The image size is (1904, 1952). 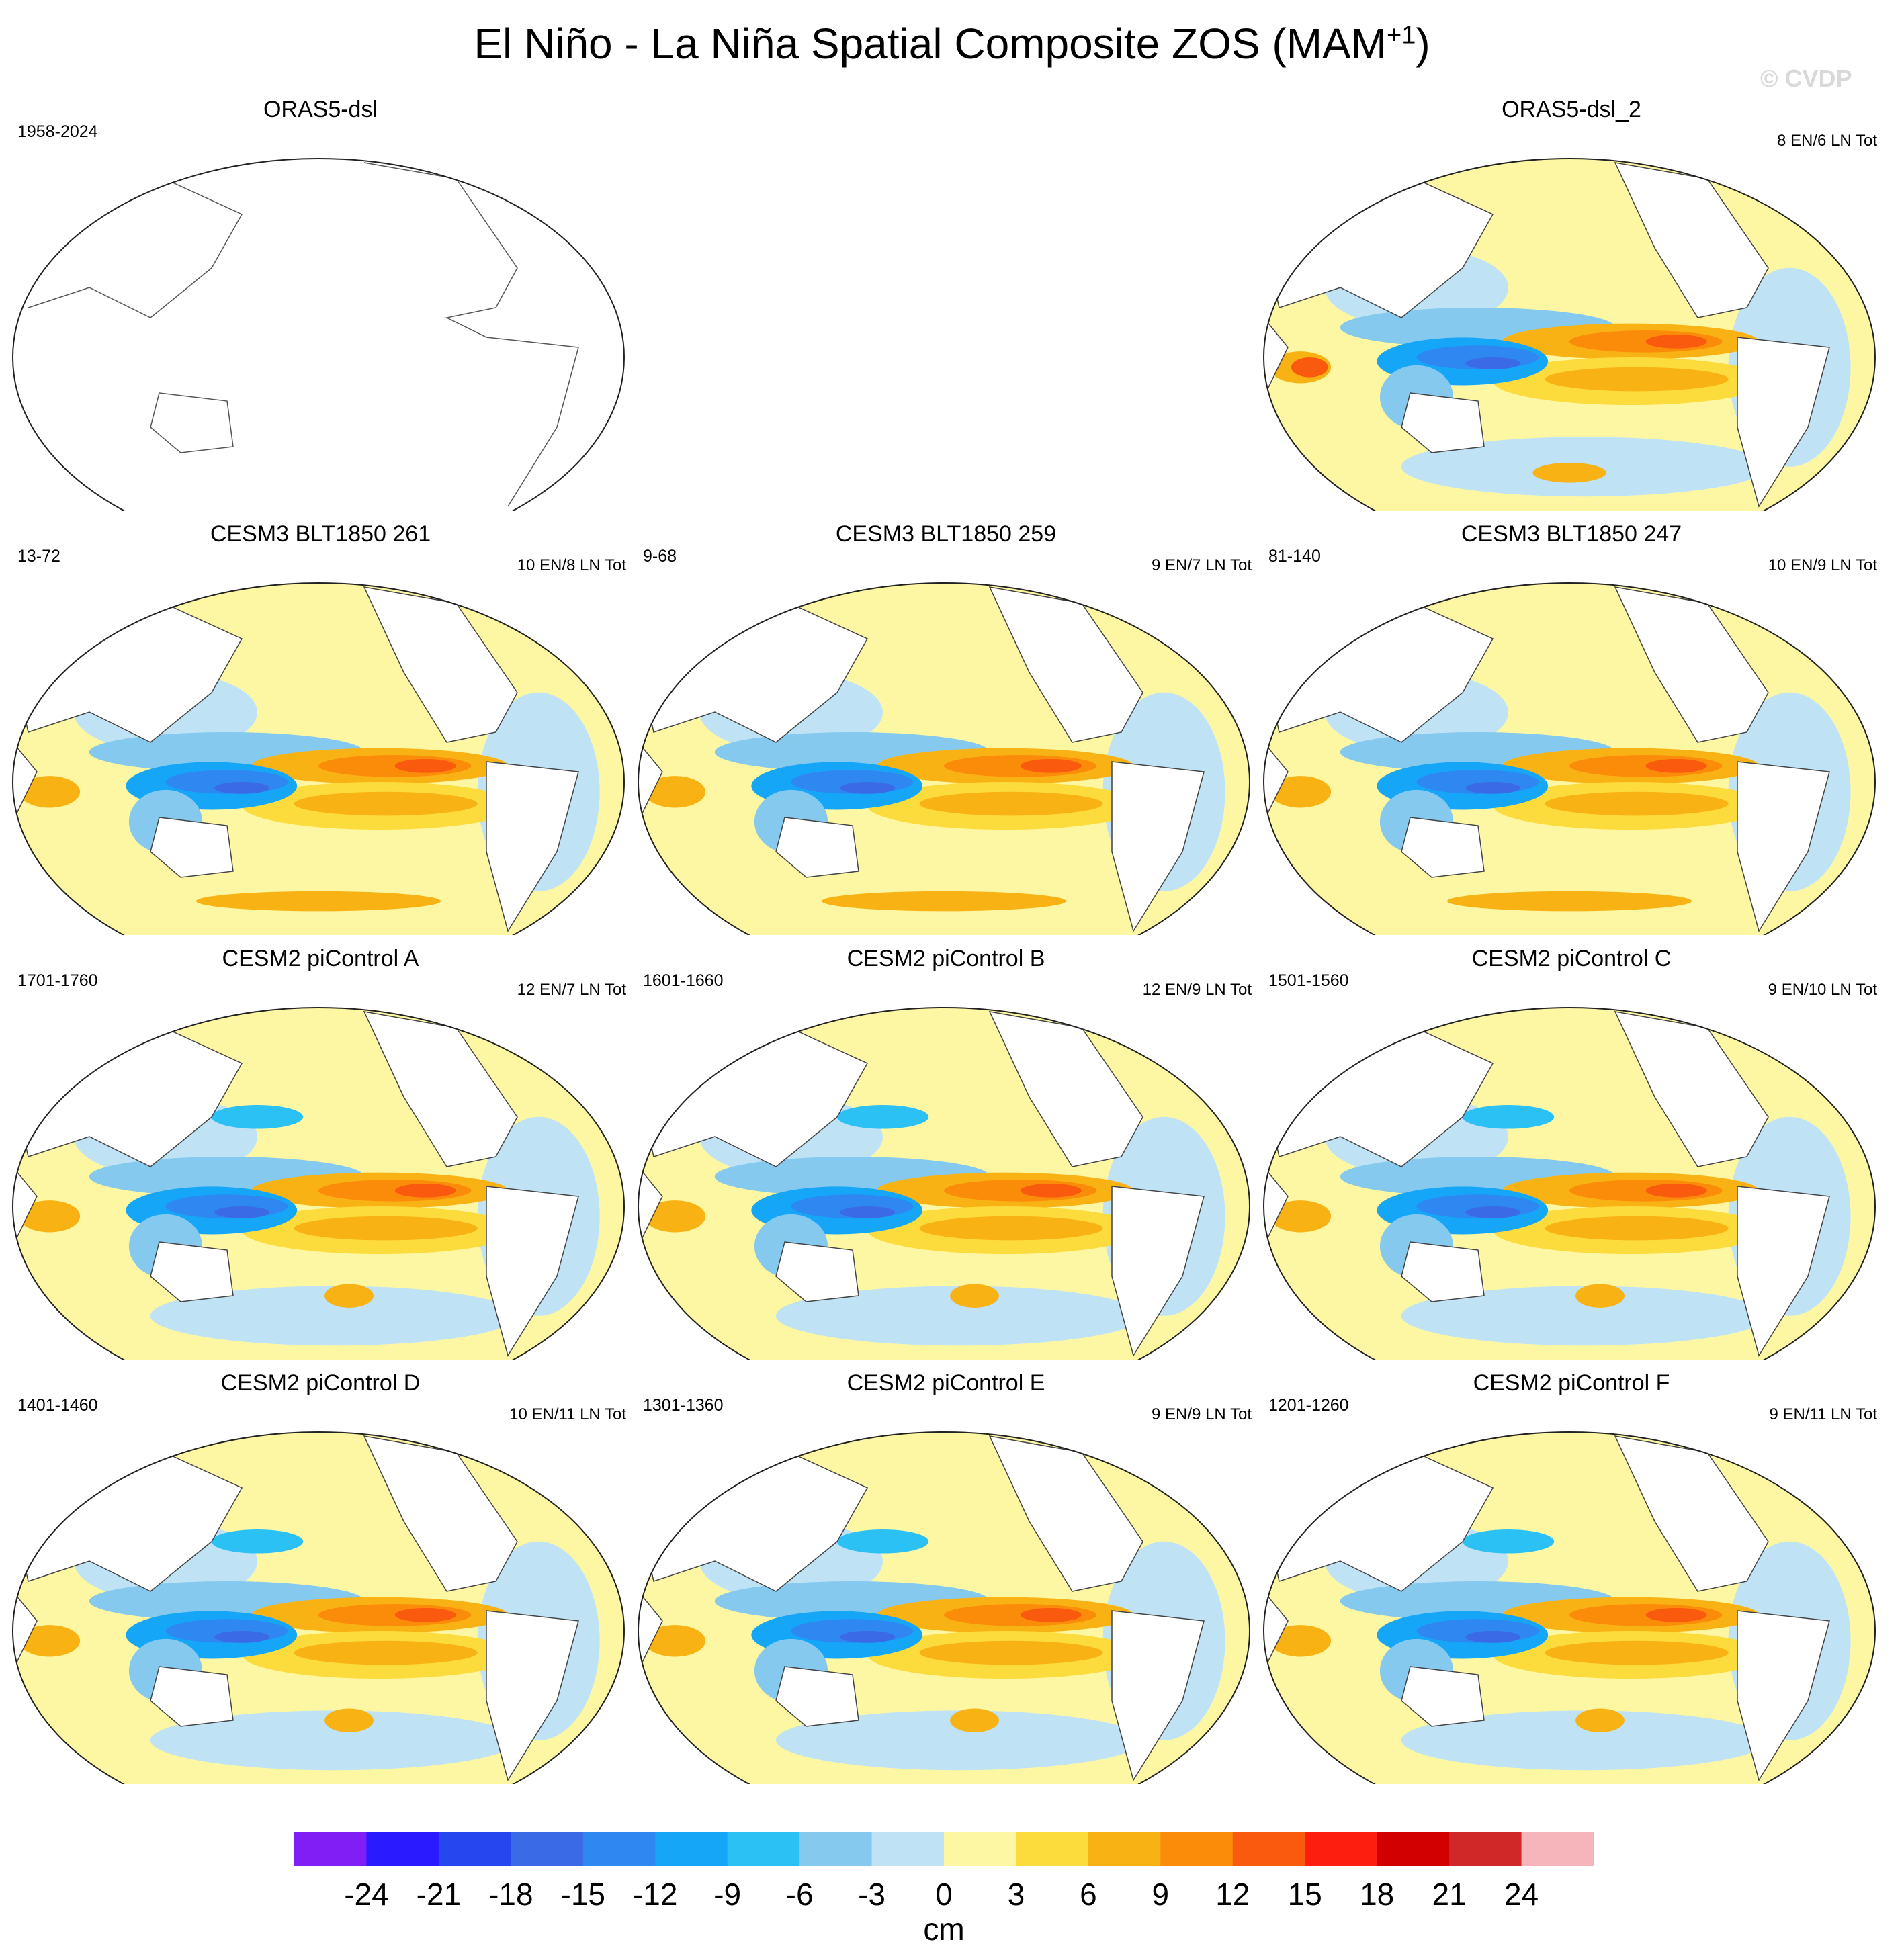 I want to click on panel-event-counts: 12 EN/9 LN Tot, so click(x=1197, y=990).